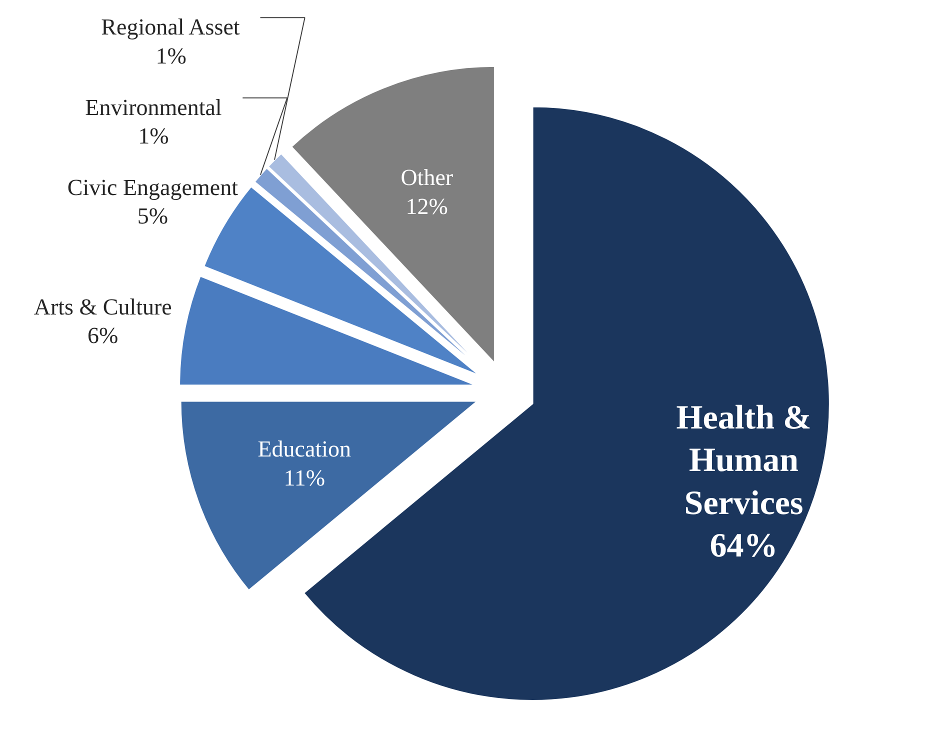 The height and width of the screenshot is (747, 936). I want to click on data-label: 5%, so click(152, 216).